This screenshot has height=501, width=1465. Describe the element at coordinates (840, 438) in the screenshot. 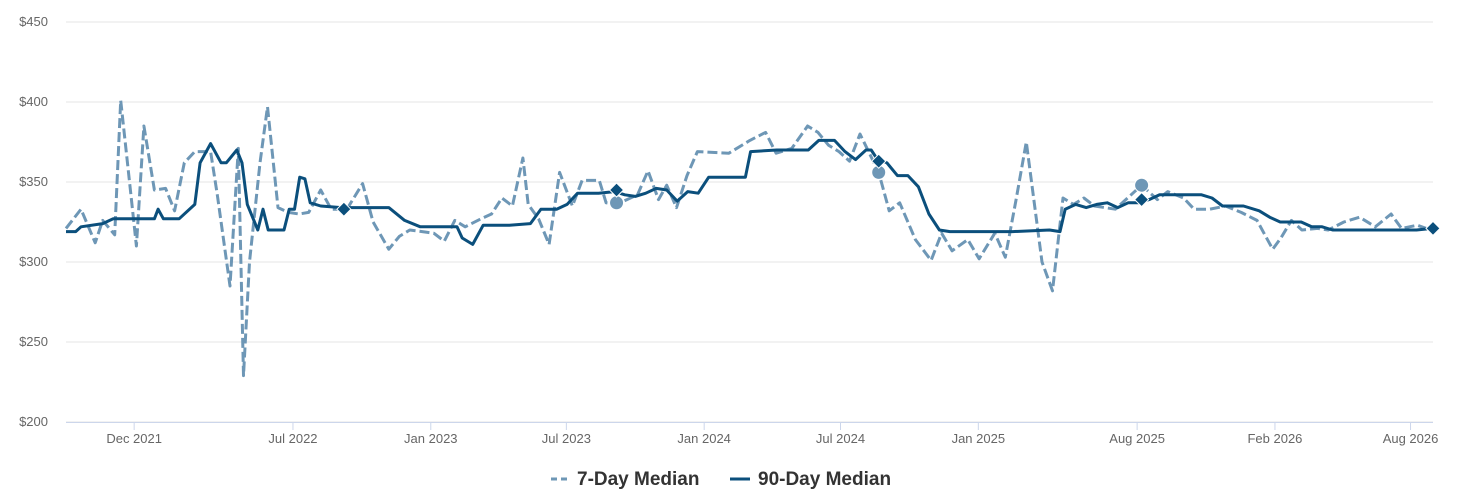

I see `x-tick-label: Jul 2024` at that location.